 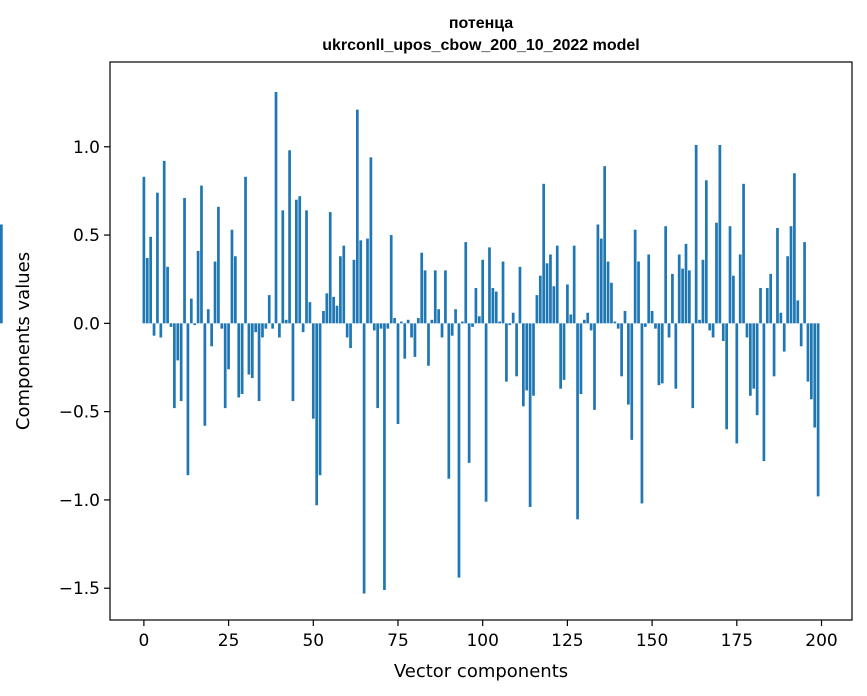 I want to click on x-tick-label: 75, so click(x=398, y=641).